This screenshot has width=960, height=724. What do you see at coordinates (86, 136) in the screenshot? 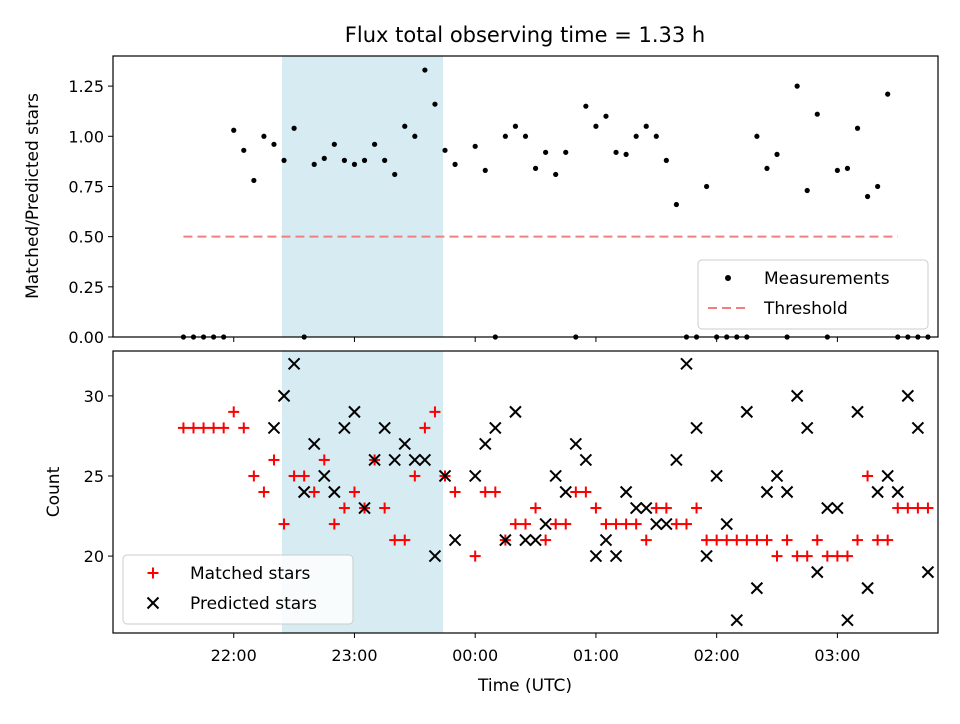
I see `top-y-tick-label: 1.00` at bounding box center [86, 136].